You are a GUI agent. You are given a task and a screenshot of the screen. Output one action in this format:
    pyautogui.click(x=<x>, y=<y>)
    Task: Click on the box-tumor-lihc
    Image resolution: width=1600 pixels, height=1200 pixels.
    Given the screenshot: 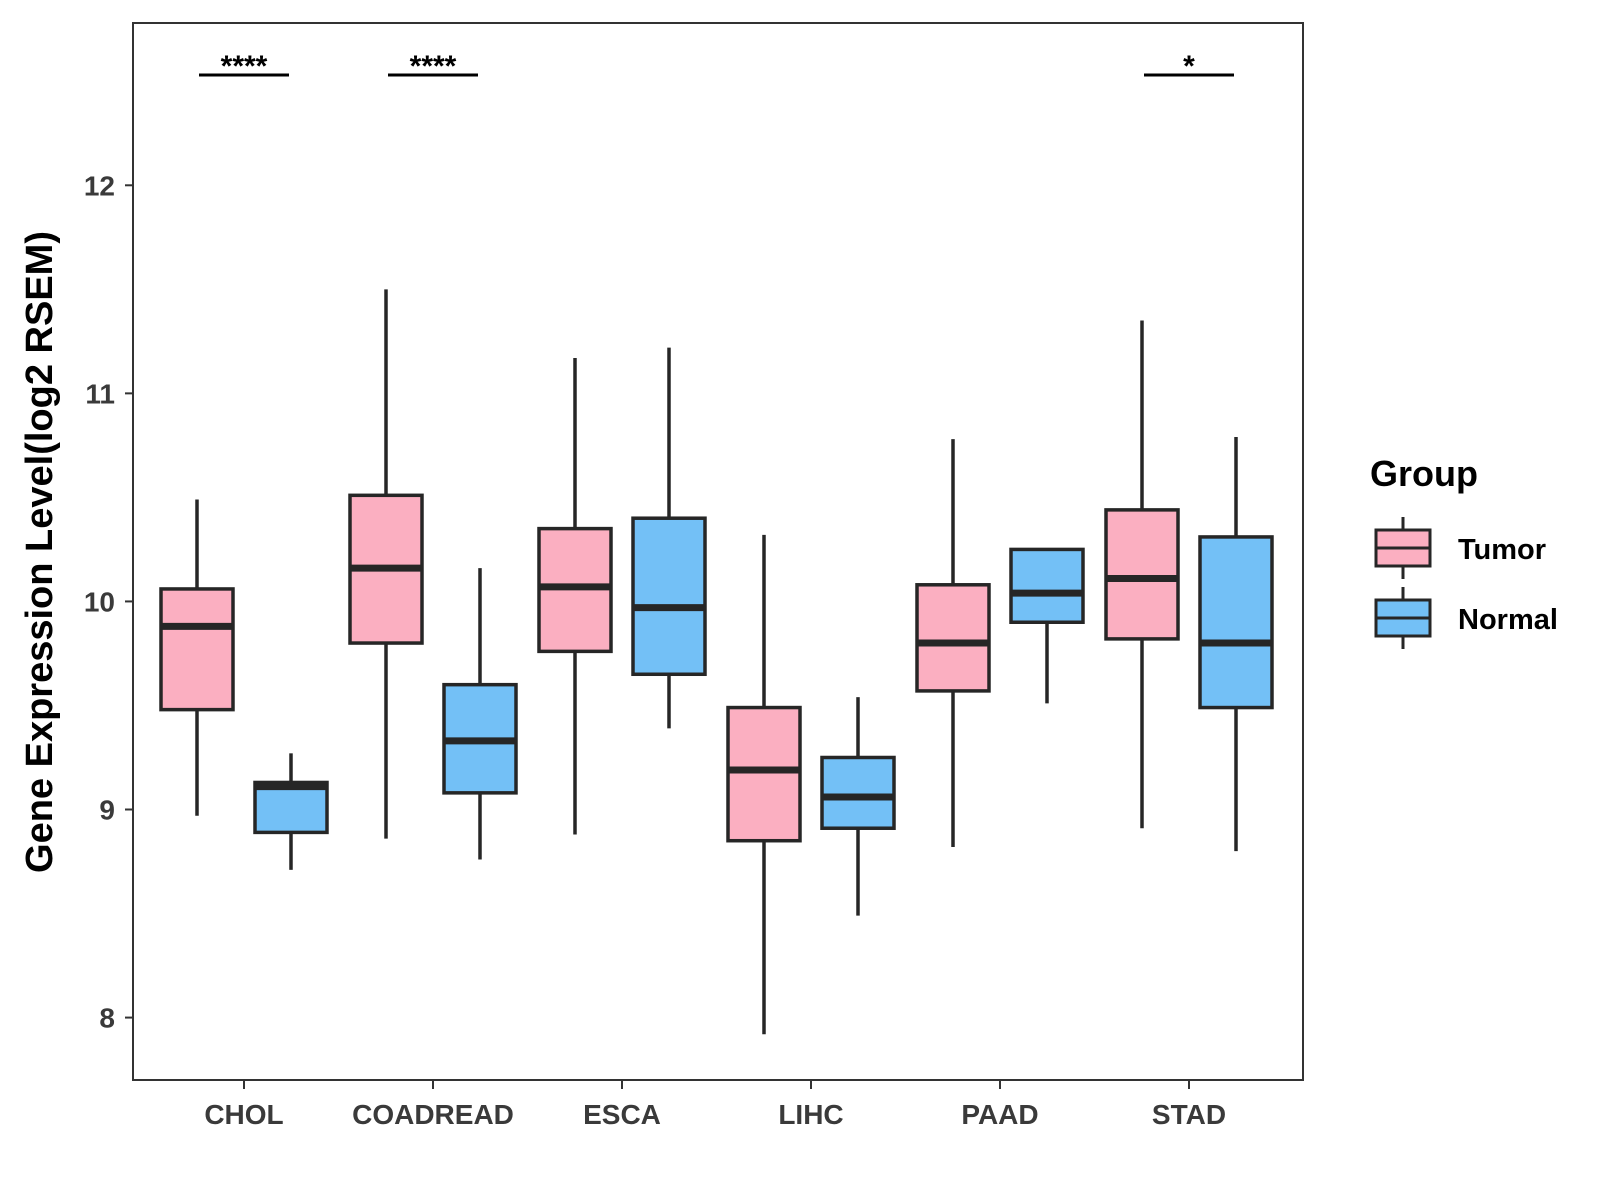 What is the action you would take?
    pyautogui.click(x=764, y=784)
    